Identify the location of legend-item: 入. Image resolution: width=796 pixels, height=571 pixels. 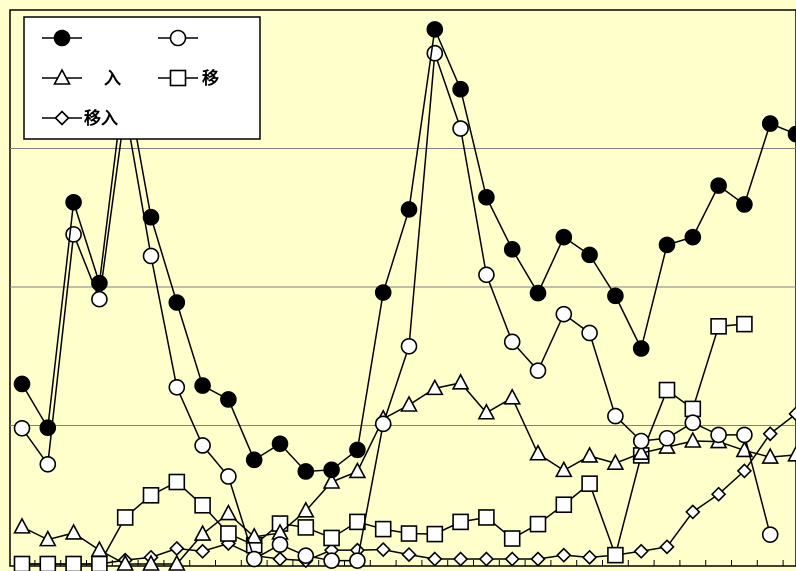
(81, 78).